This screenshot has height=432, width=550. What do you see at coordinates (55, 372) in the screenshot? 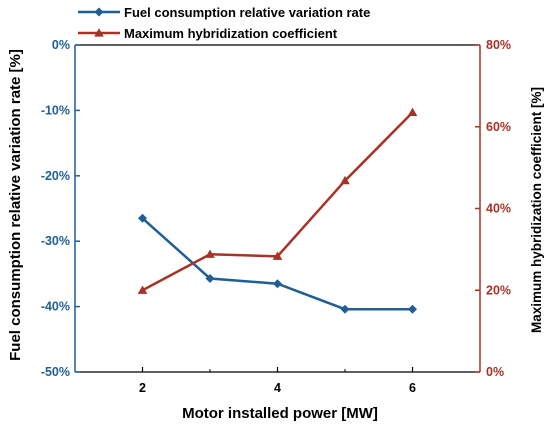
I see `left-axis-tick-label: -50%` at bounding box center [55, 372].